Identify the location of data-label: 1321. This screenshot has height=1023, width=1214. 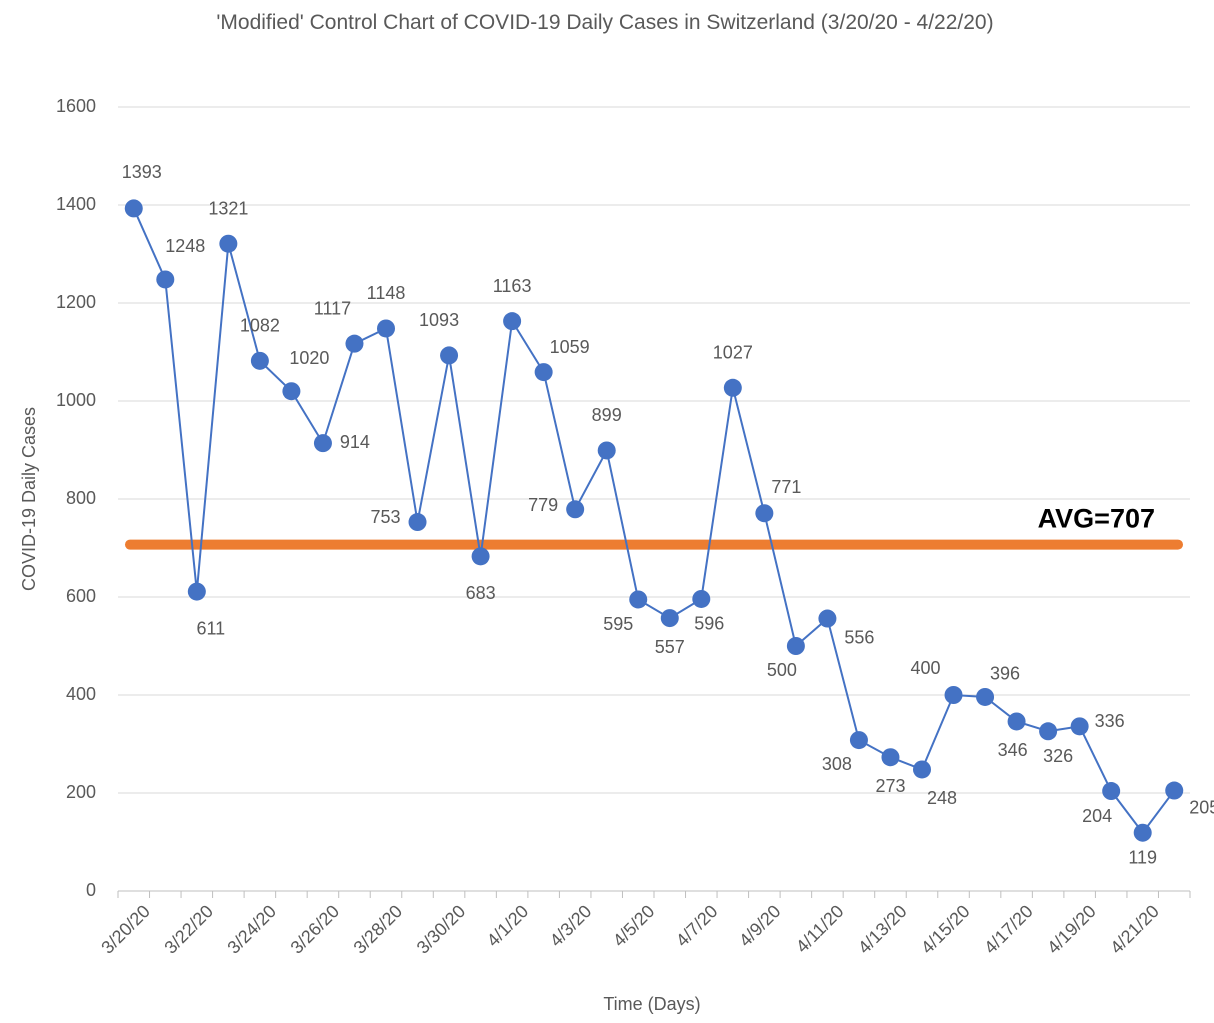
(228, 208).